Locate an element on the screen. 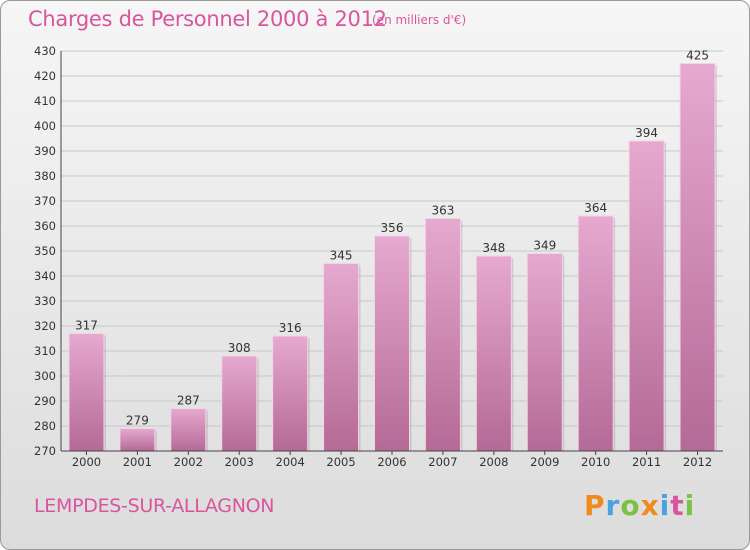  bar-value-label: 363 is located at coordinates (442, 211).